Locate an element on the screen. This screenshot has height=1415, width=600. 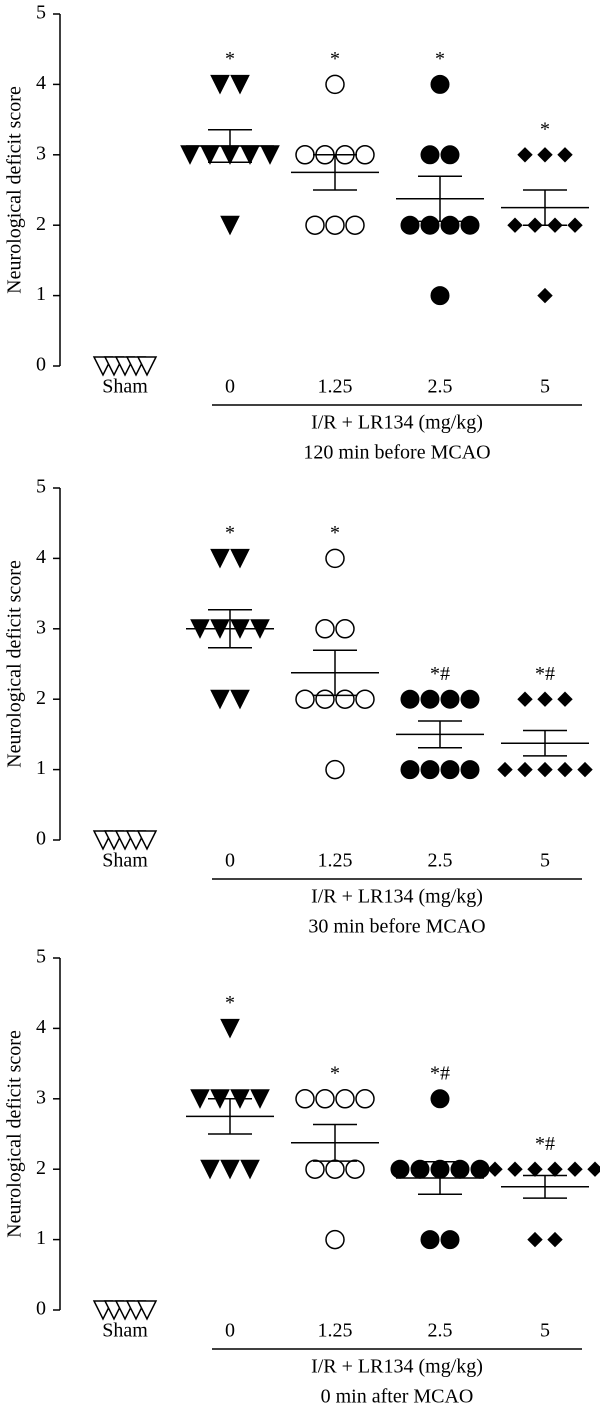
subtitle: 30 min before MCAO is located at coordinates (396, 927).